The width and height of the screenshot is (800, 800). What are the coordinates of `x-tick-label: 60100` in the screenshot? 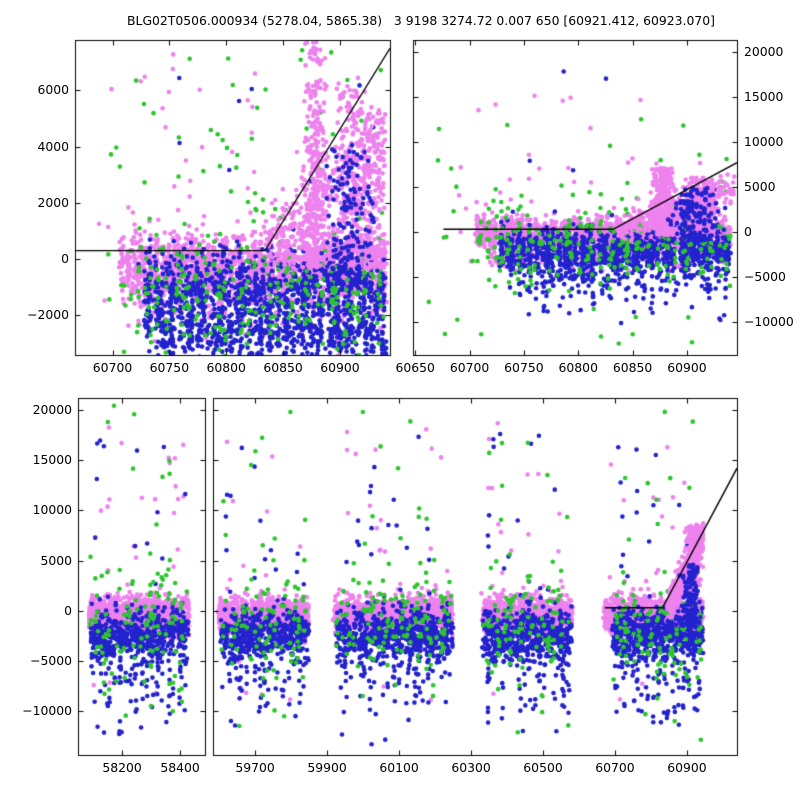 It's located at (399, 767).